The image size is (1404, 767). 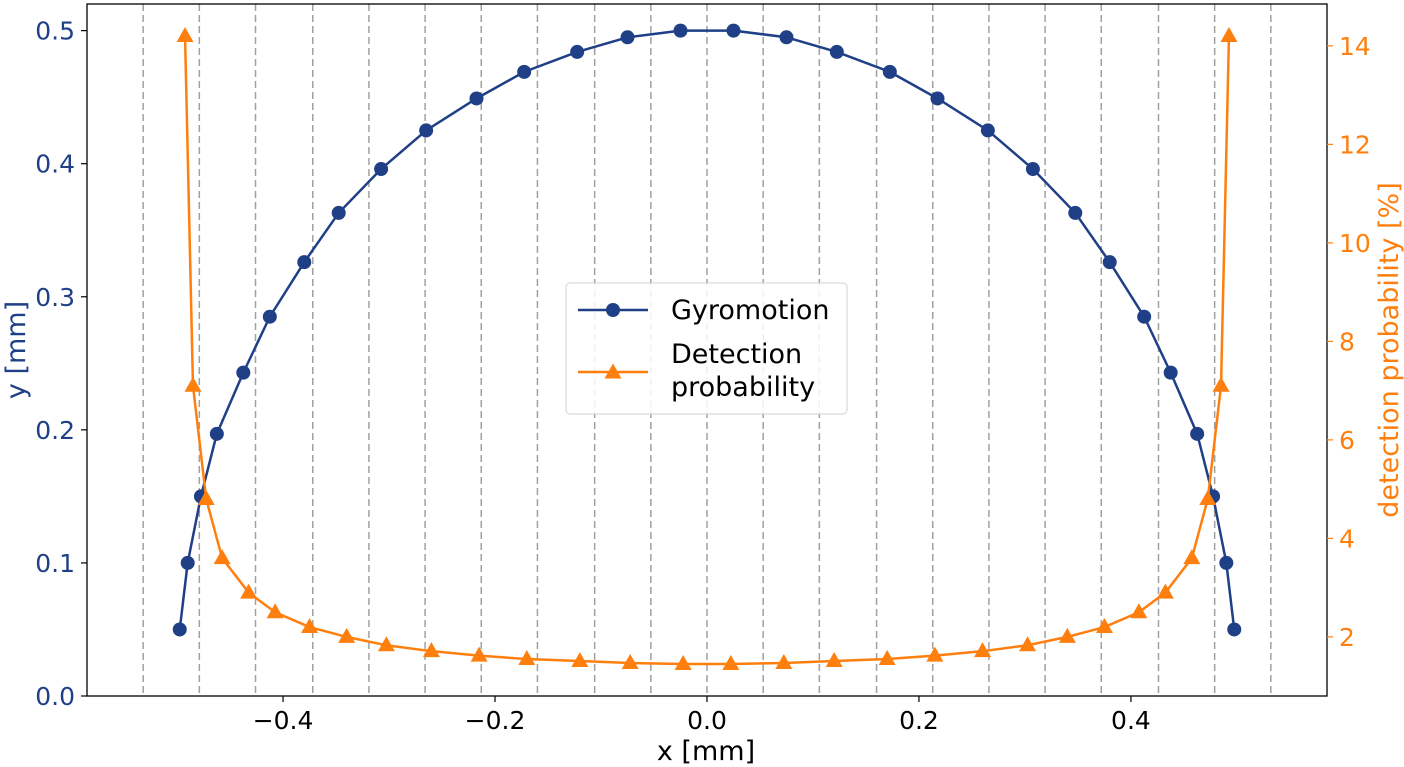 What do you see at coordinates (743, 387) in the screenshot?
I see `legend-detect-label-line2: probability` at bounding box center [743, 387].